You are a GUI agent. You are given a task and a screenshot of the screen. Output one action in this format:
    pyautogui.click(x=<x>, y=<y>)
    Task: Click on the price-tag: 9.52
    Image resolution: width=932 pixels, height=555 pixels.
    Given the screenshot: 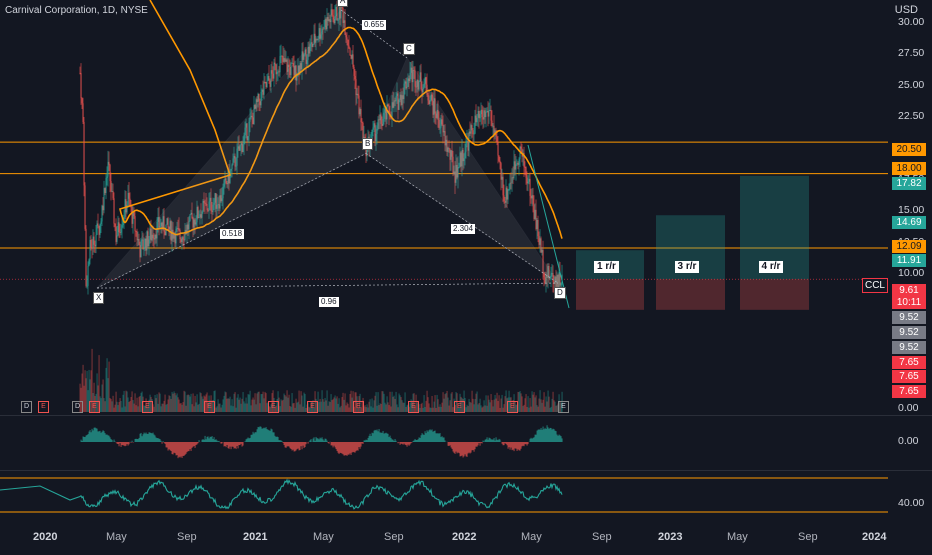 What is the action you would take?
    pyautogui.click(x=909, y=317)
    